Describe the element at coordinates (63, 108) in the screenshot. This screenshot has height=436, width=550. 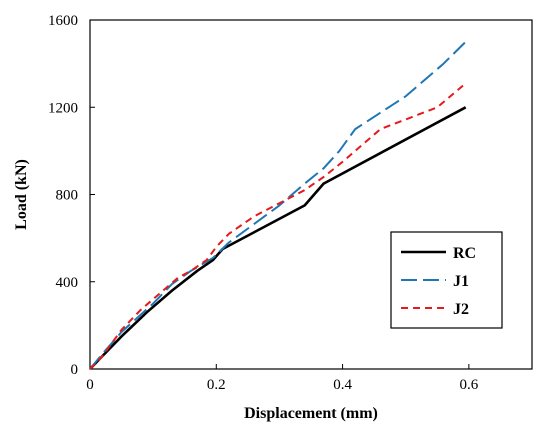
I see `y-tick-label: 1200` at that location.